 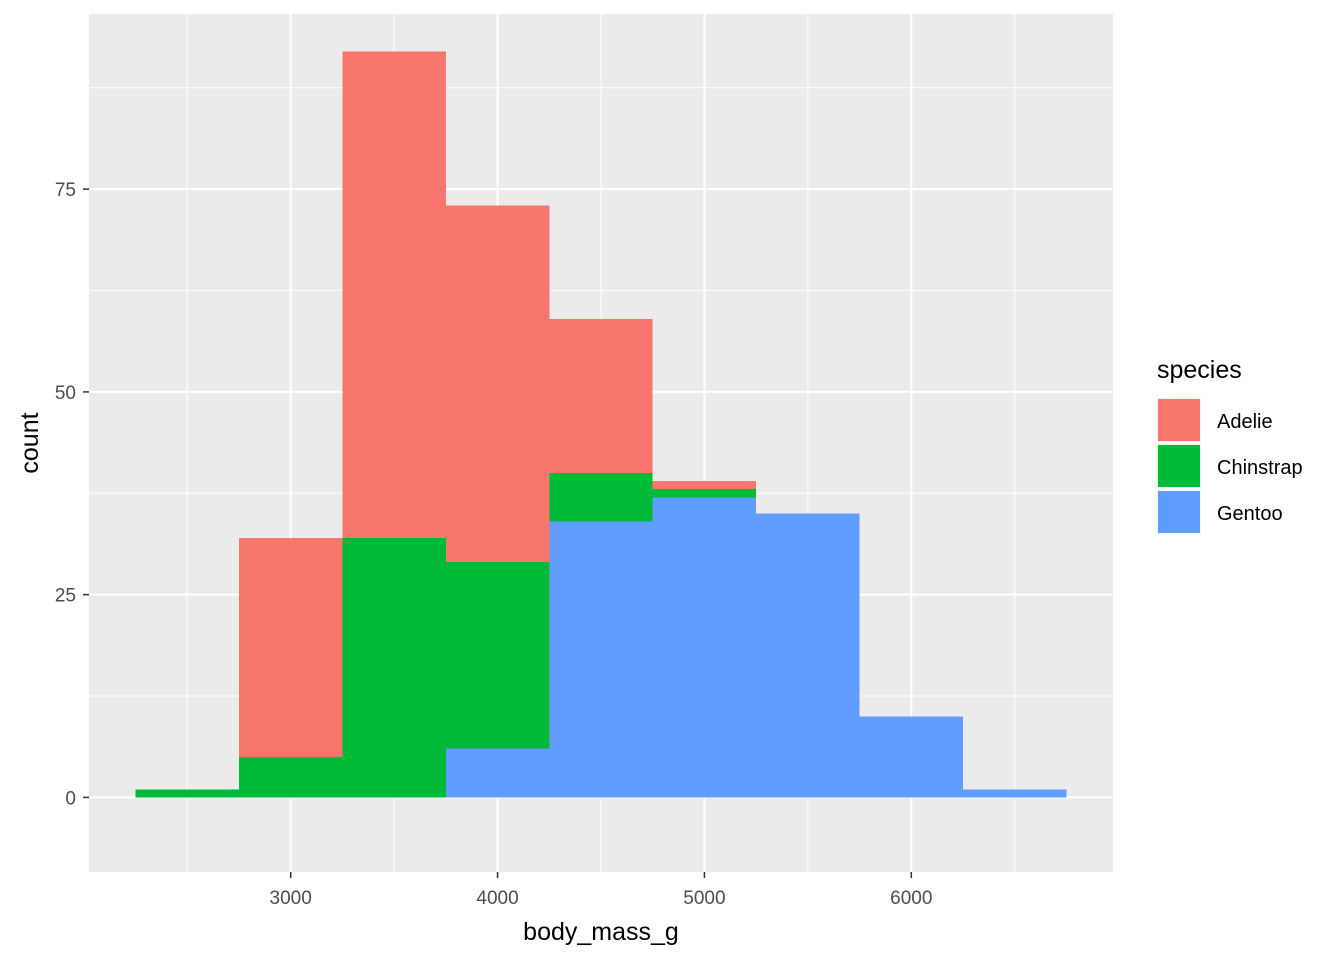 I want to click on y-tick-label: 25, so click(x=65, y=596).